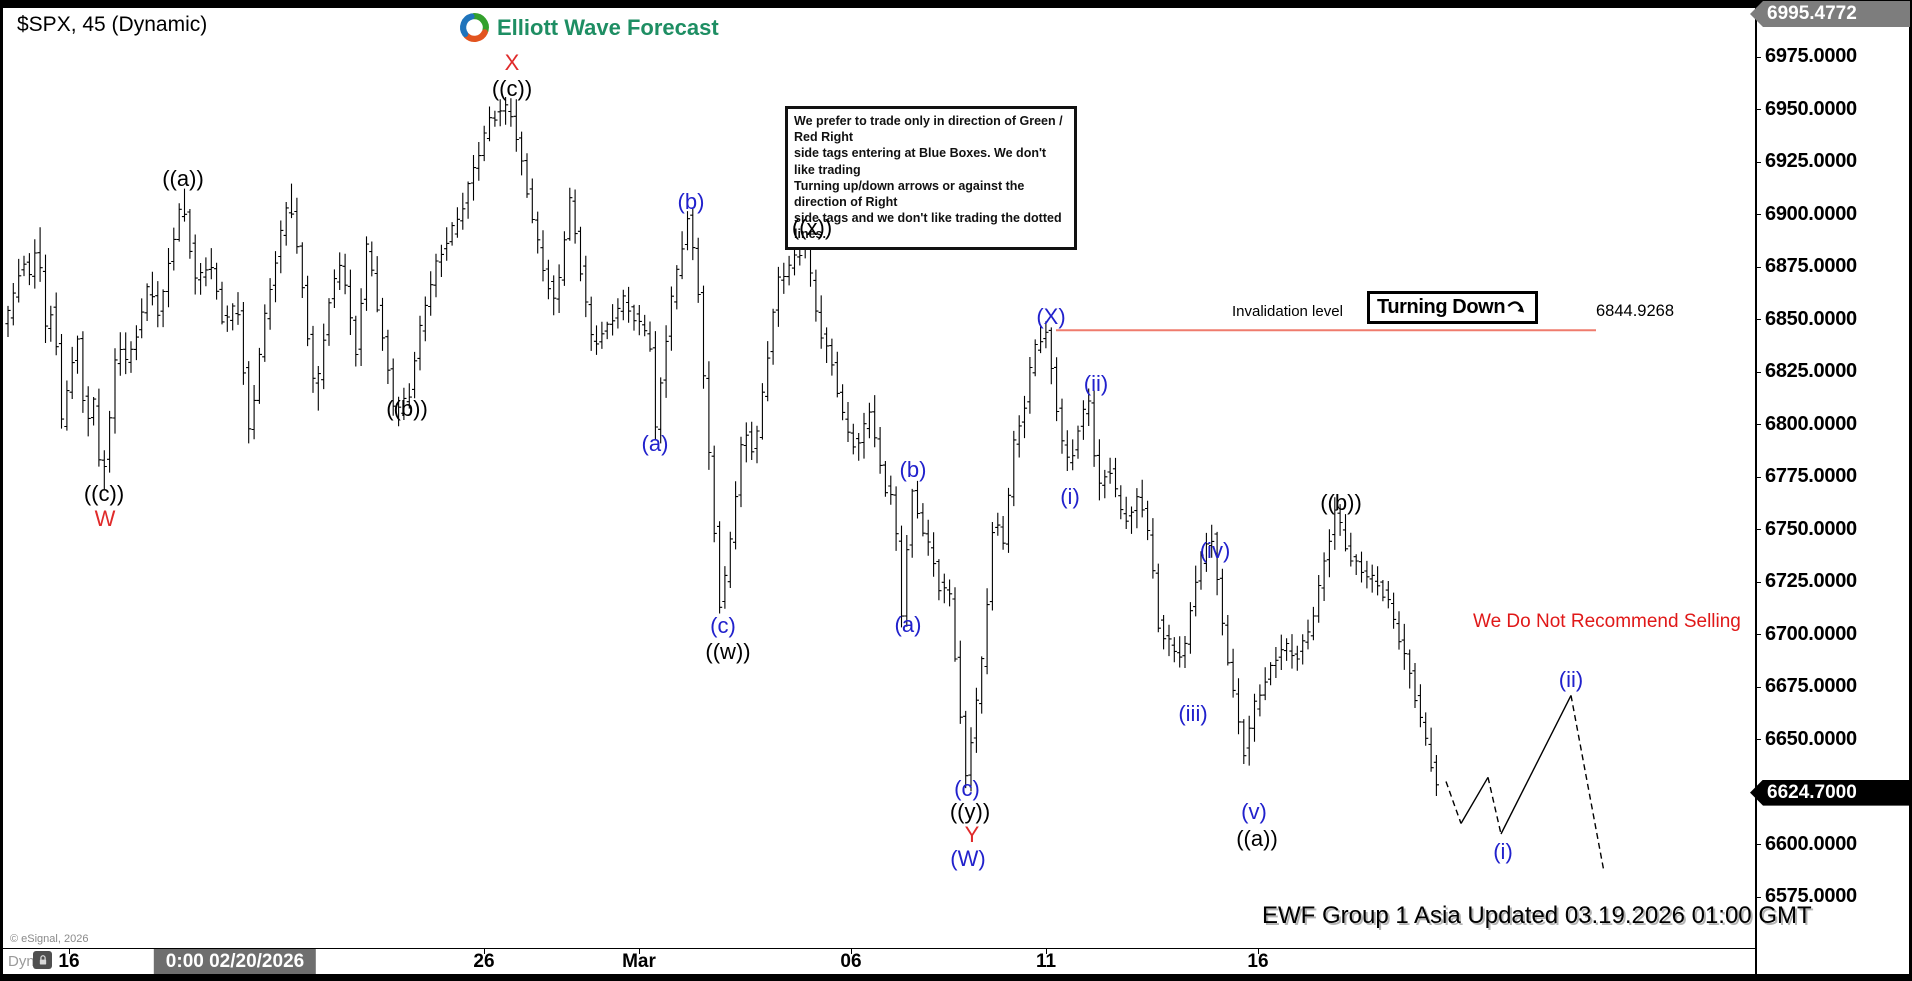 This screenshot has height=981, width=1912. What do you see at coordinates (1516, 307) in the screenshot?
I see `curved-down-right-arrow-icon` at bounding box center [1516, 307].